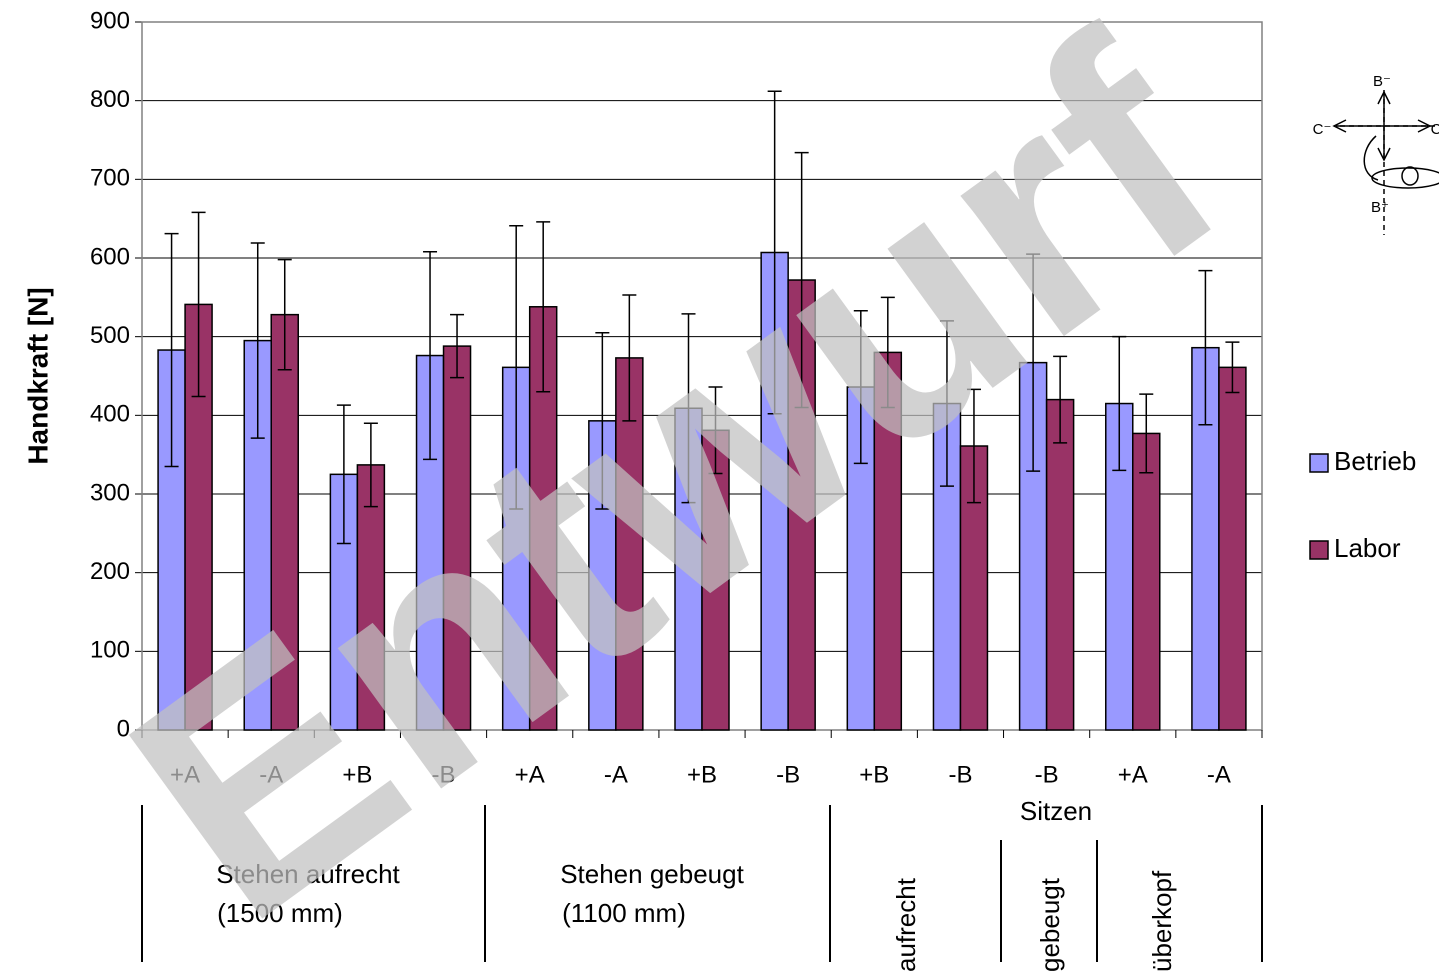 This screenshot has width=1439, height=974. I want to click on y-tick-label: 500, so click(110, 335).